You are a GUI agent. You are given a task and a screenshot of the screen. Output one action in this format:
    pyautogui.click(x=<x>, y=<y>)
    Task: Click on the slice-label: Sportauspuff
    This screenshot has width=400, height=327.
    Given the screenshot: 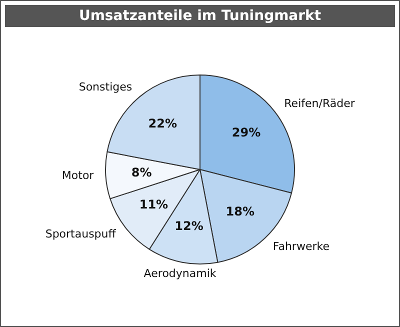 What is the action you would take?
    pyautogui.click(x=80, y=234)
    